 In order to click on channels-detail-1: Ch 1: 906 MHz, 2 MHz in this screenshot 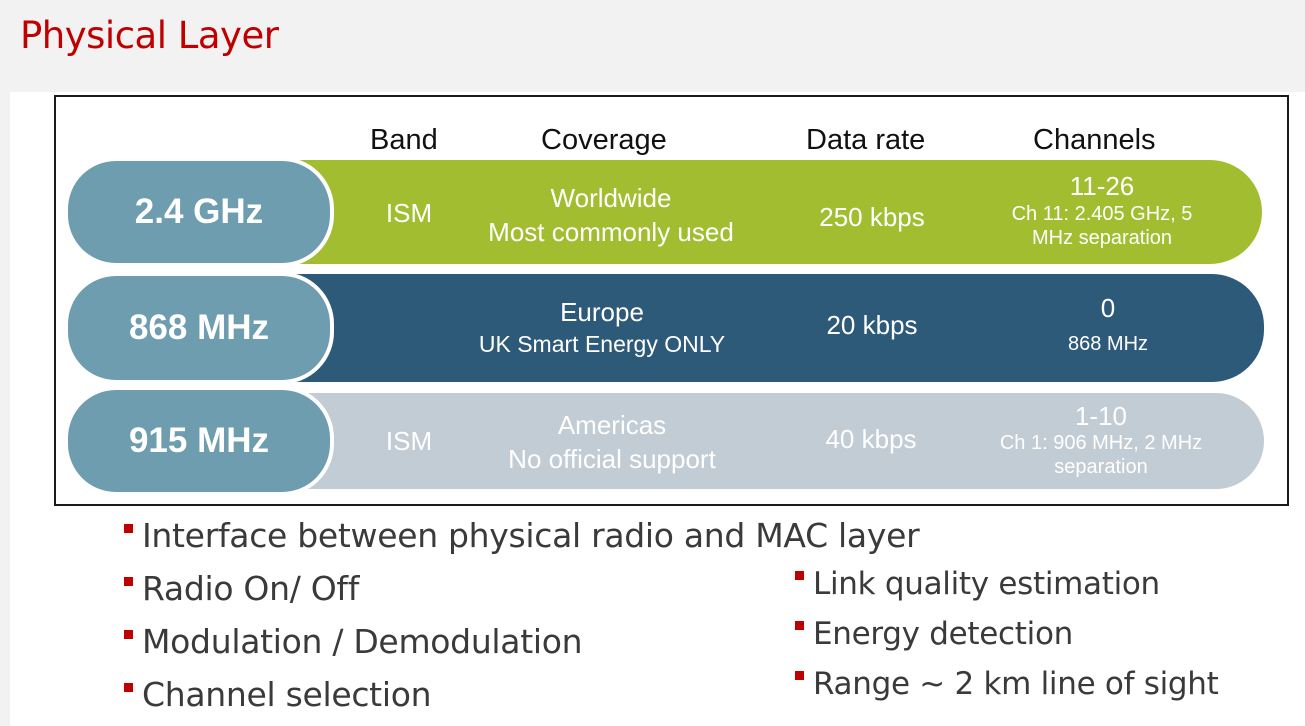, I will do `click(1101, 443)`.